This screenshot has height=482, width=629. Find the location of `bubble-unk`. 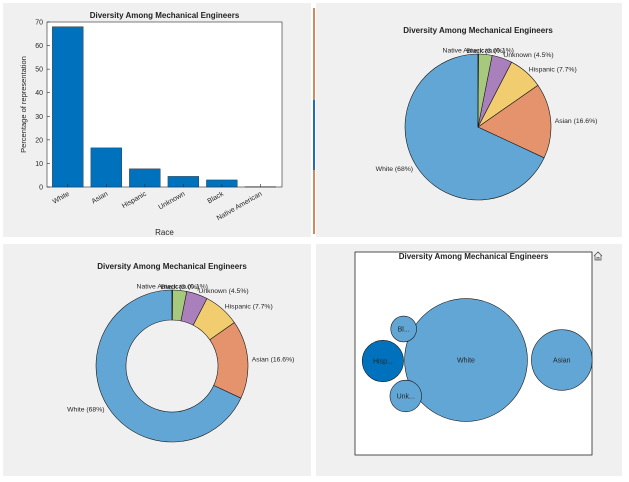

bubble-unk is located at coordinates (405, 396).